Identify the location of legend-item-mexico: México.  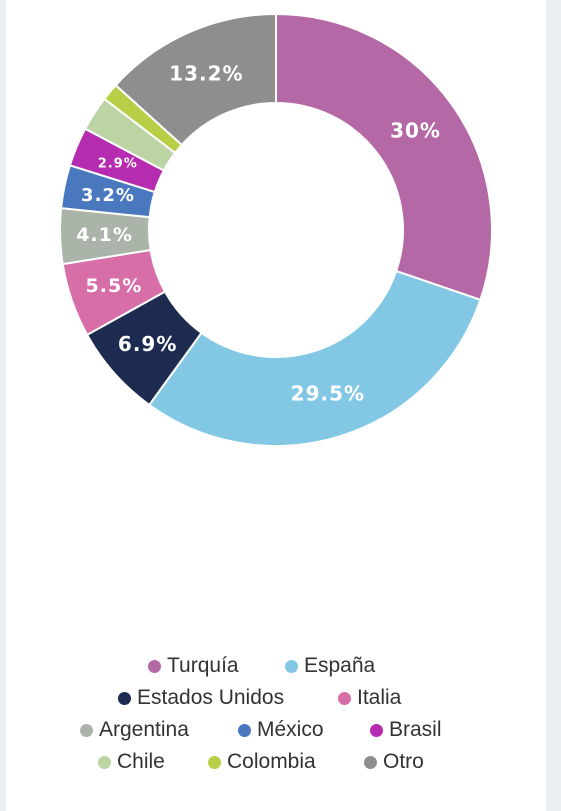
(281, 730).